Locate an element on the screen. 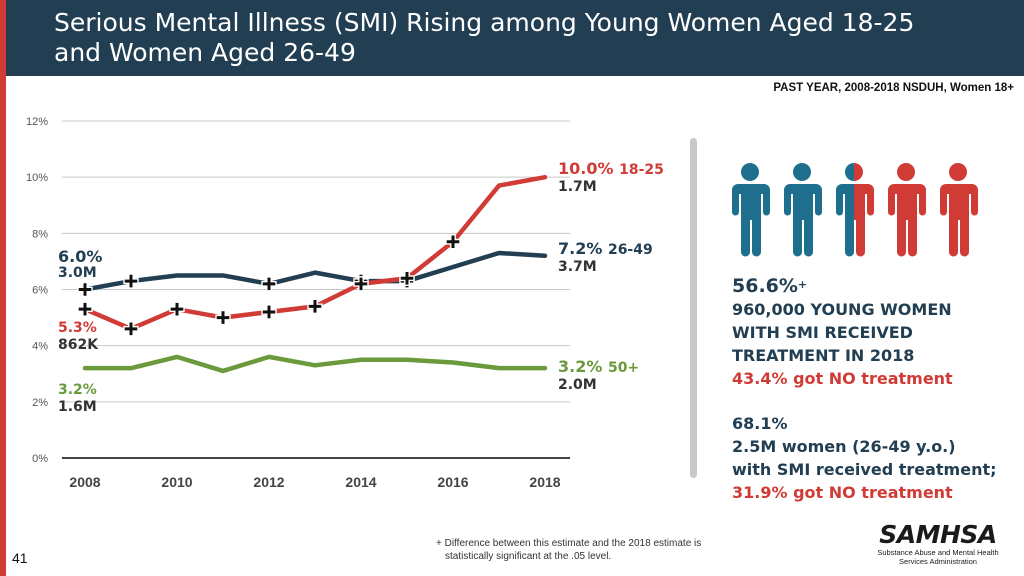 Image resolution: width=1024 pixels, height=576 pixels. end-value-50-plus: 3.2% is located at coordinates (580, 366).